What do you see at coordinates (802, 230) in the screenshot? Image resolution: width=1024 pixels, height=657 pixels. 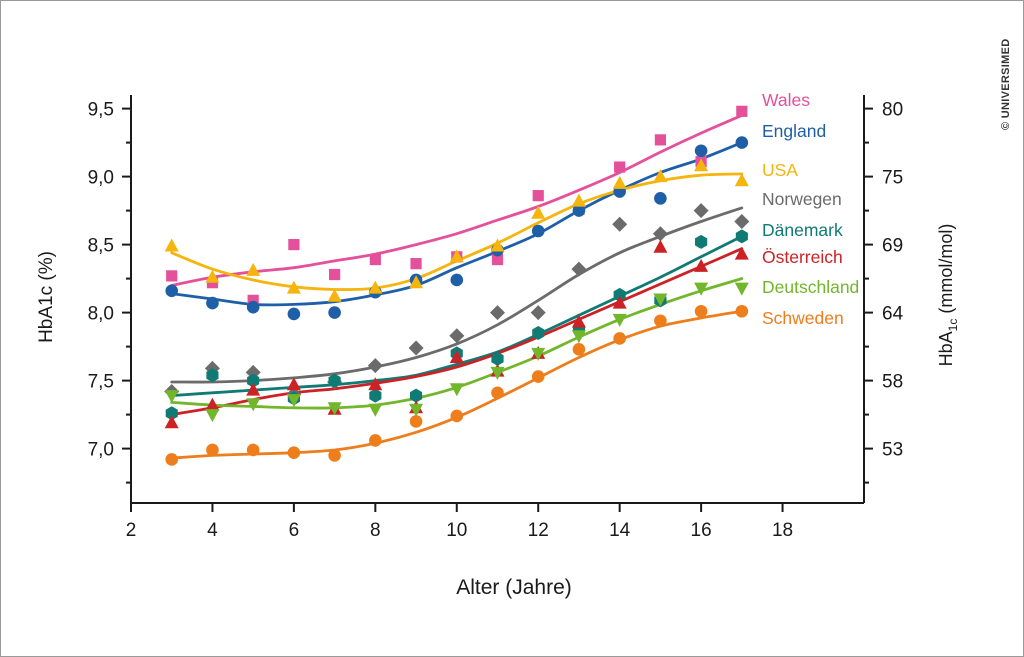 I see `series-label-daenemark: Dänemark` at bounding box center [802, 230].